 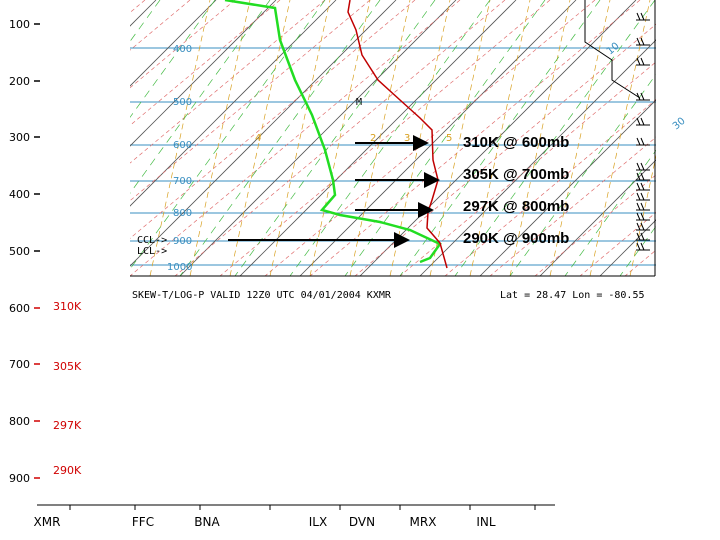 I want to click on y-tick-label: 100, so click(x=19, y=24).